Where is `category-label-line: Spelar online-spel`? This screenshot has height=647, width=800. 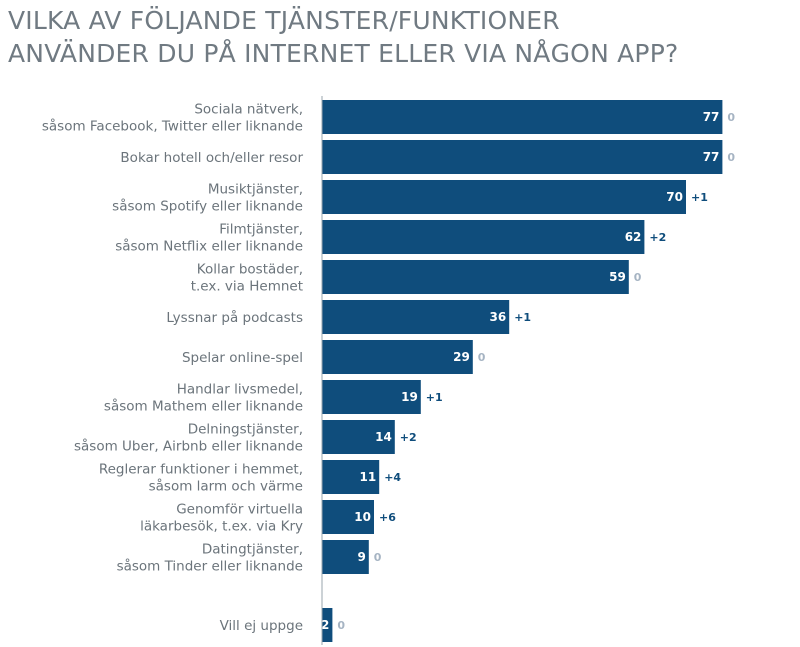
category-label-line: Spelar online-spel is located at coordinates (242, 358).